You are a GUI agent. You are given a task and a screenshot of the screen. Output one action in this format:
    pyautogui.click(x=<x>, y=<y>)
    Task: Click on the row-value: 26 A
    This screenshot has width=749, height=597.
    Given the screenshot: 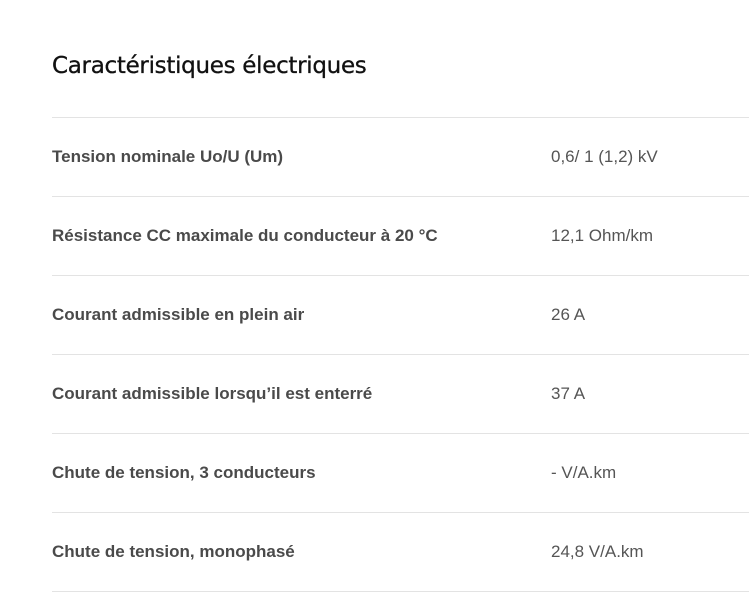 What is the action you would take?
    pyautogui.click(x=568, y=314)
    